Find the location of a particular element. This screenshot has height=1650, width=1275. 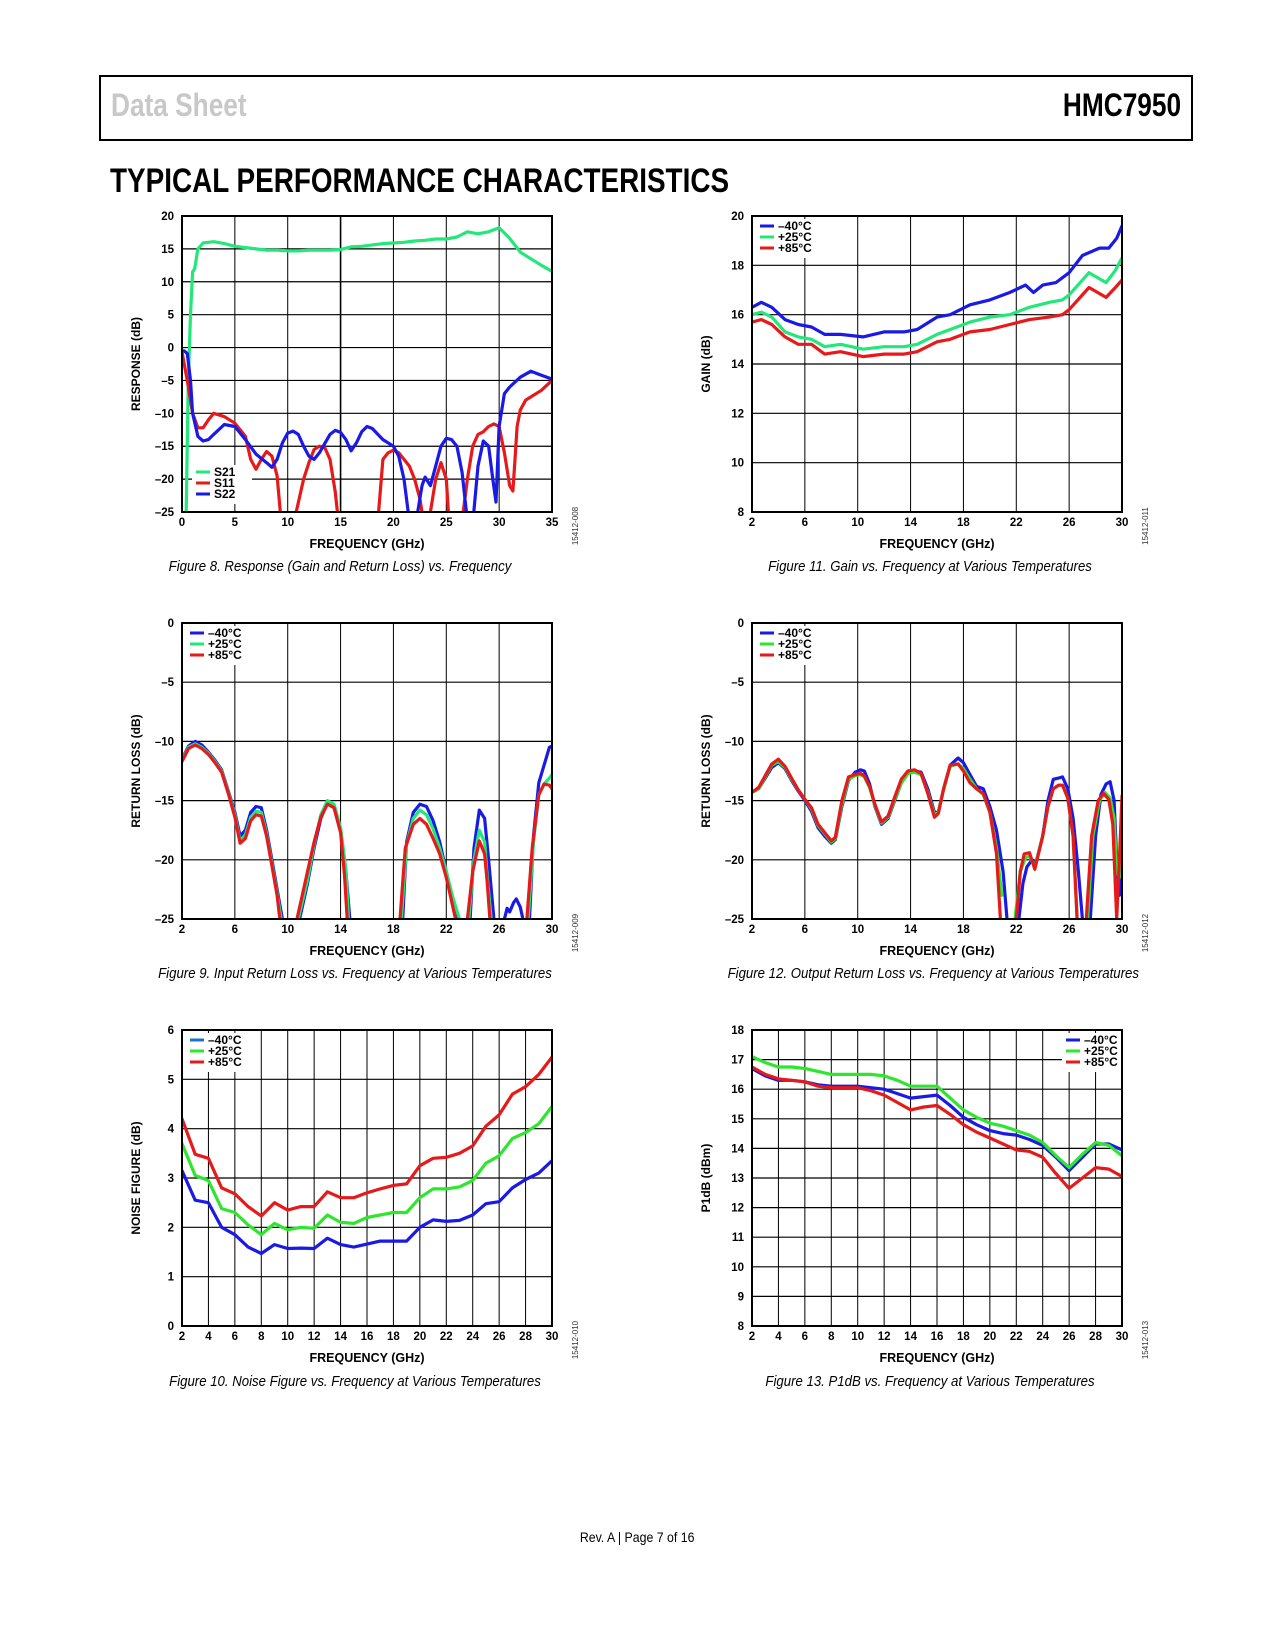

x-tick-label: 8 is located at coordinates (831, 1337).